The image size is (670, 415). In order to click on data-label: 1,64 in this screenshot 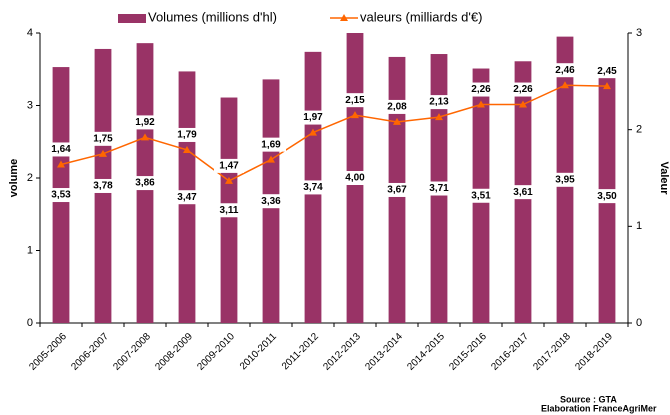, I will do `click(61, 149)`.